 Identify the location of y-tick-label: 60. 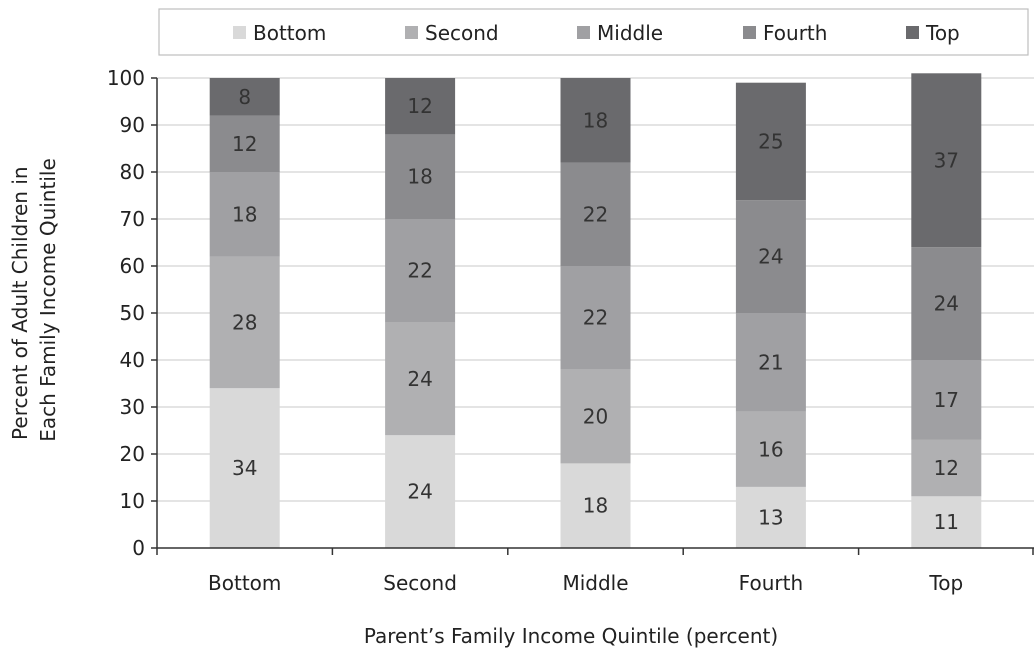
(132, 266).